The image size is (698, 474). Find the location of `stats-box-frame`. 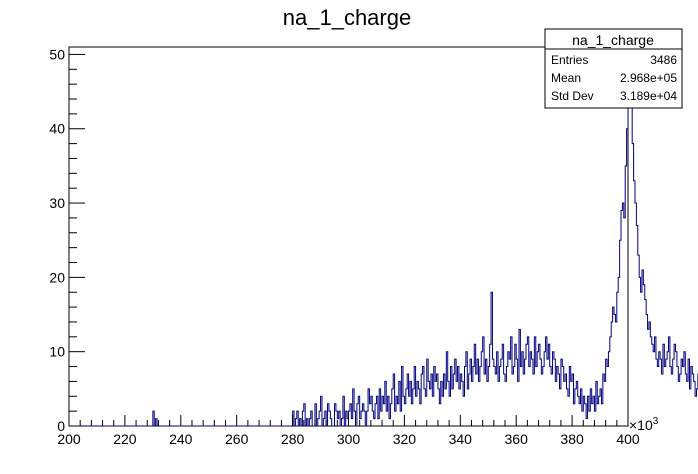

stats-box-frame is located at coordinates (613, 68).